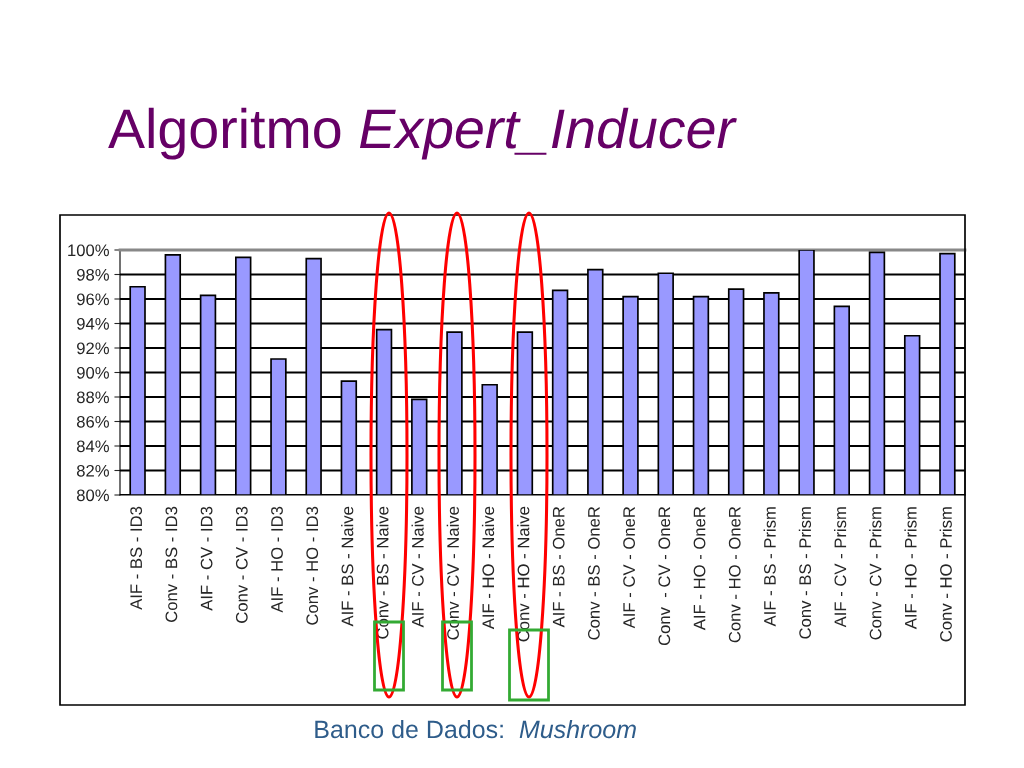  I want to click on x-tick-label: Conv - BS - OneR, so click(593, 573).